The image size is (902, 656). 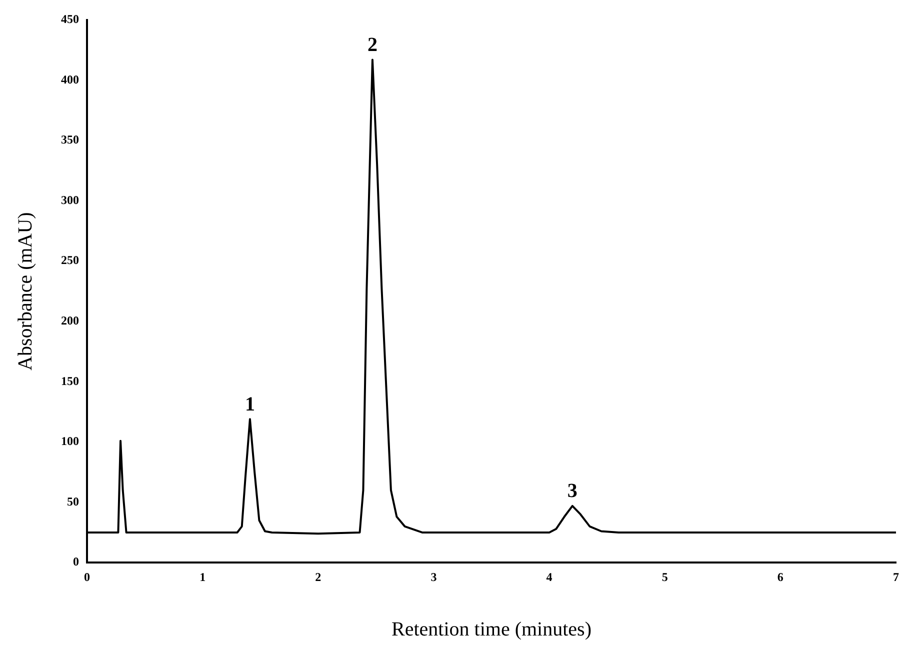 I want to click on y-tick-label: 250, so click(x=70, y=260).